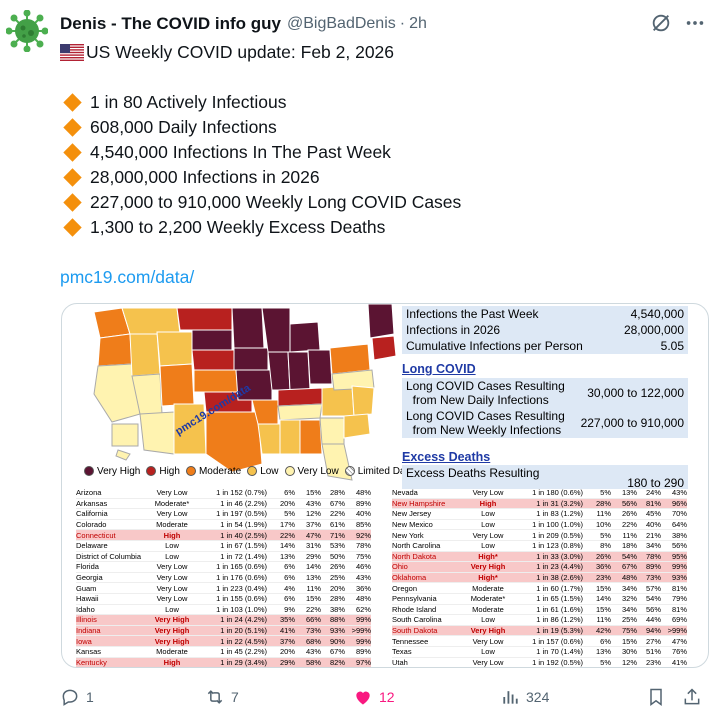 The width and height of the screenshot is (722, 718). What do you see at coordinates (414, 556) in the screenshot?
I see `state-name: North Dakota` at bounding box center [414, 556].